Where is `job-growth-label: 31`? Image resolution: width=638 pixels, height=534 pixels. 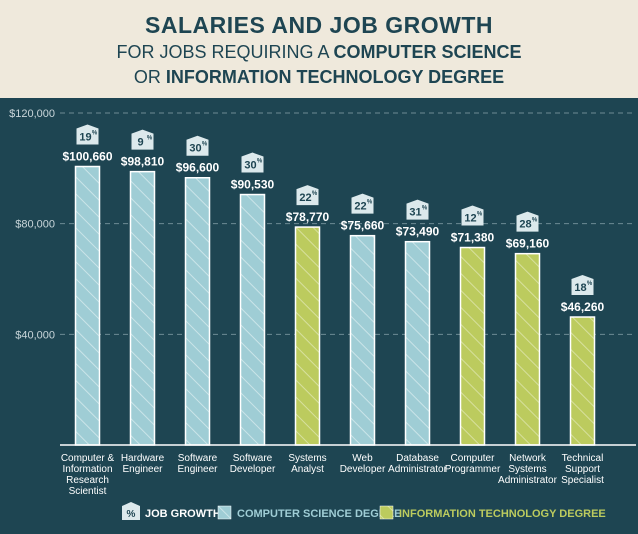 job-growth-label: 31 is located at coordinates (415, 213).